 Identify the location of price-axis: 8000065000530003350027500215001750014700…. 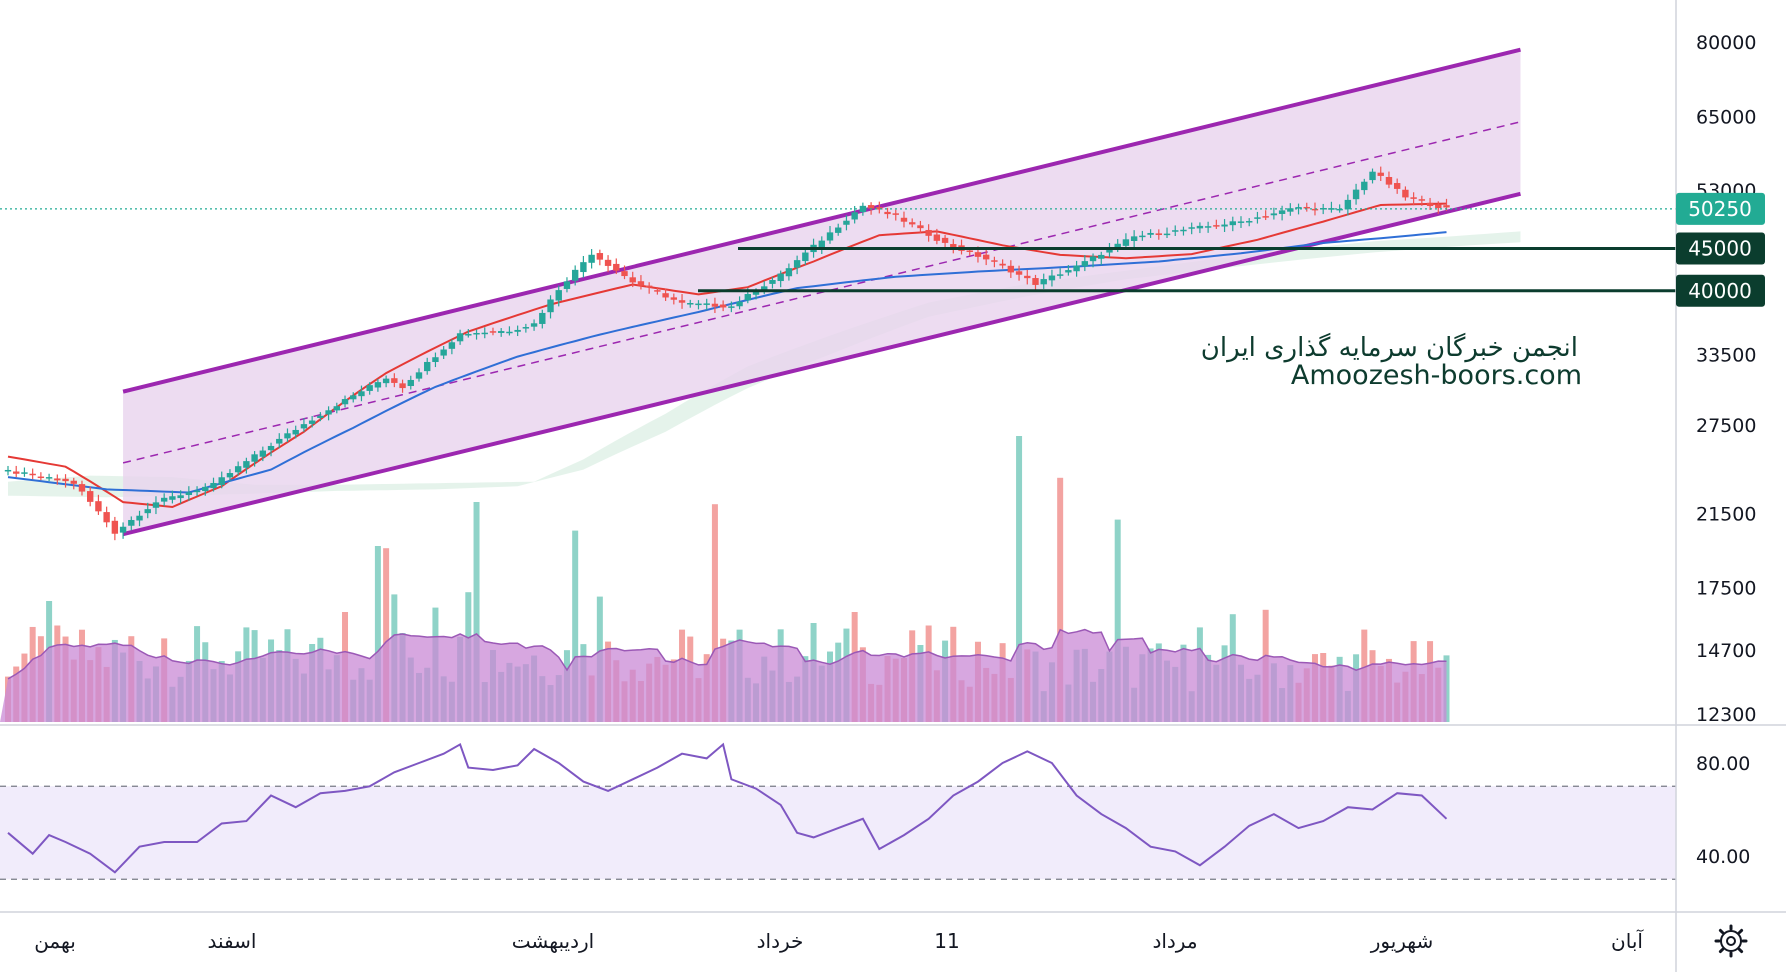
(1726, 379).